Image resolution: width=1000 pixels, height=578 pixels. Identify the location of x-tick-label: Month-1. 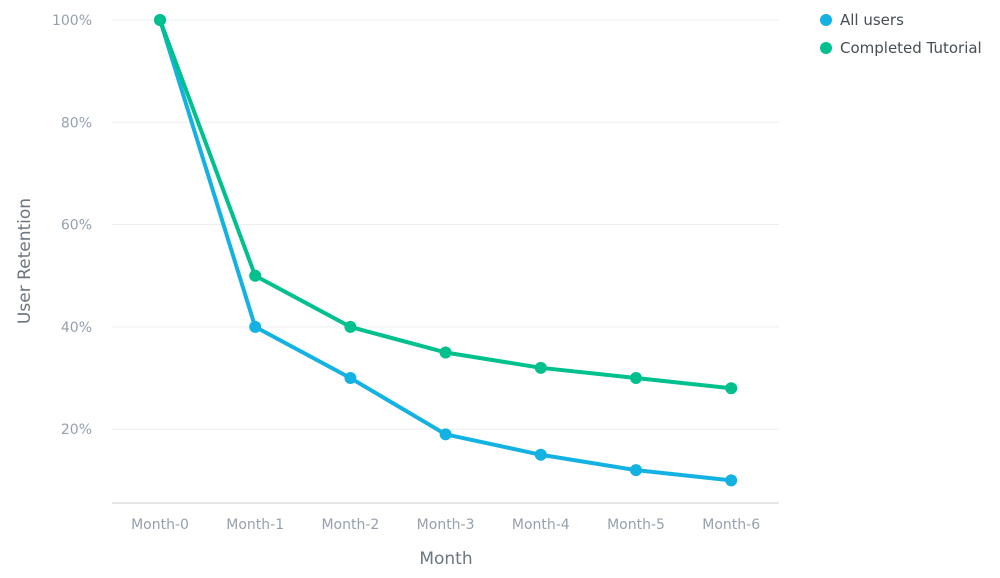
(255, 525).